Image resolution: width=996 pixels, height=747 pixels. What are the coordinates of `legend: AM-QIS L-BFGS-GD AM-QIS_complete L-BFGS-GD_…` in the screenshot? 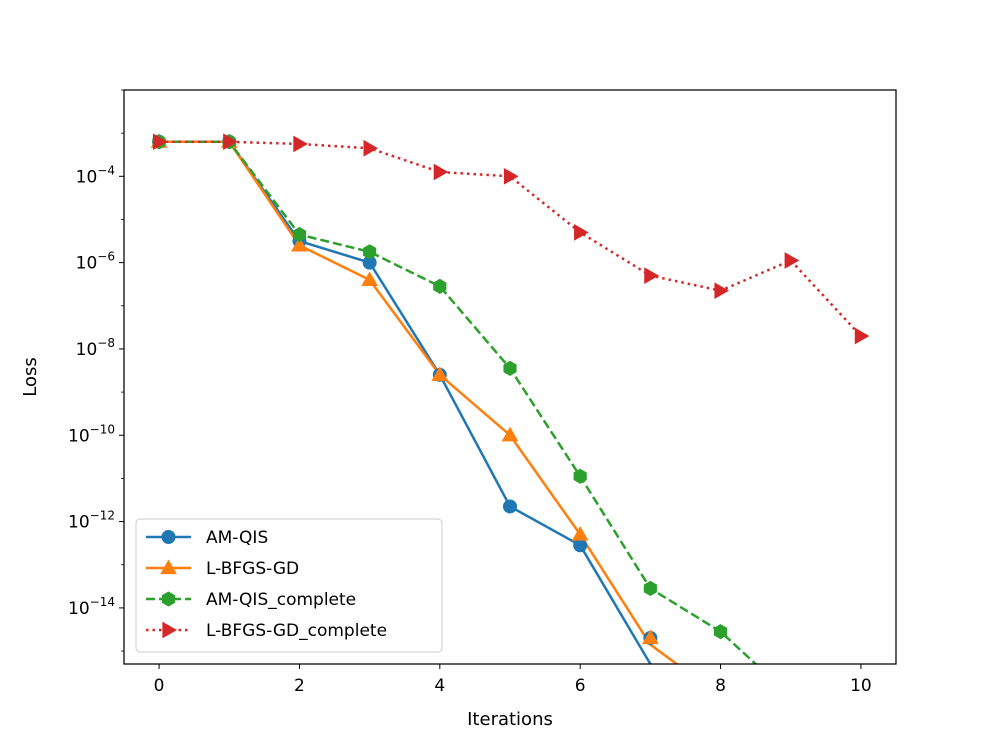 It's located at (289, 585).